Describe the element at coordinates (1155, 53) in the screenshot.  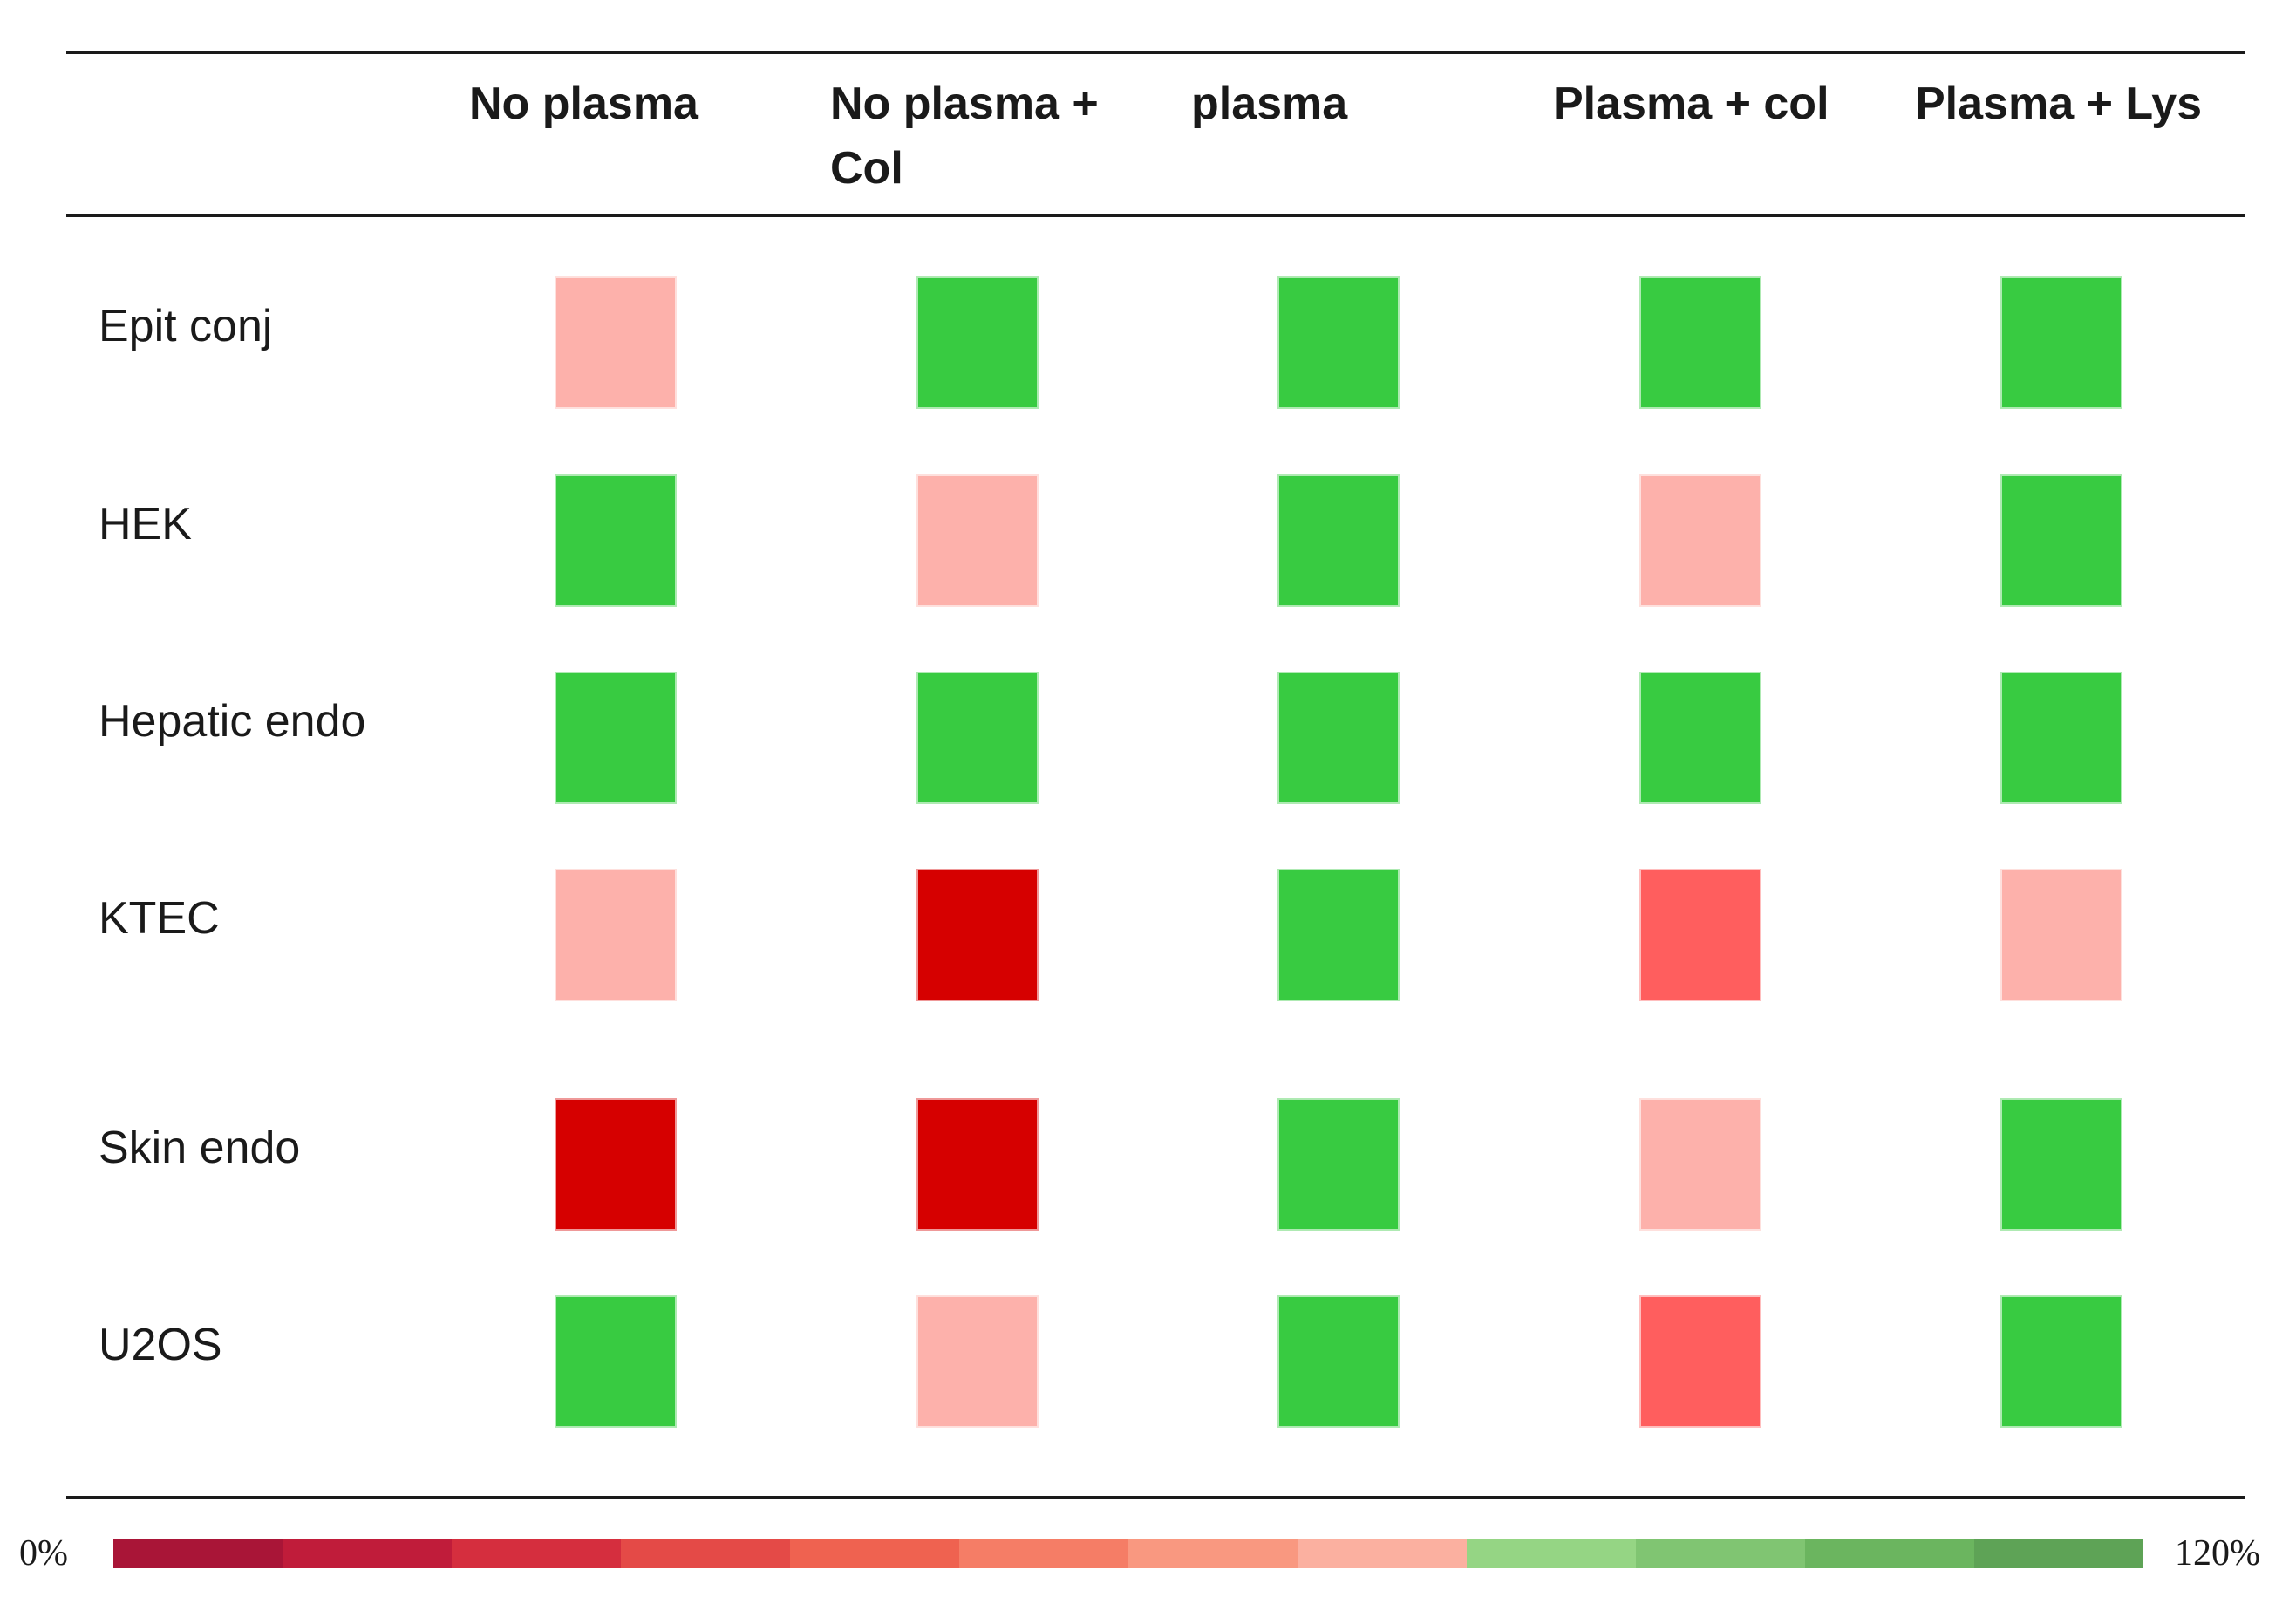
I see `top-rule` at that location.